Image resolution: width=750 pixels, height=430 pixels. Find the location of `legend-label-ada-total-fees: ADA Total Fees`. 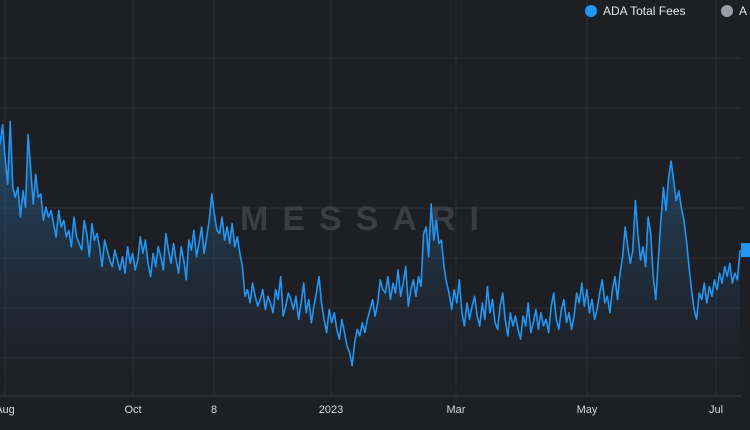

legend-label-ada-total-fees: ADA Total Fees is located at coordinates (644, 11).